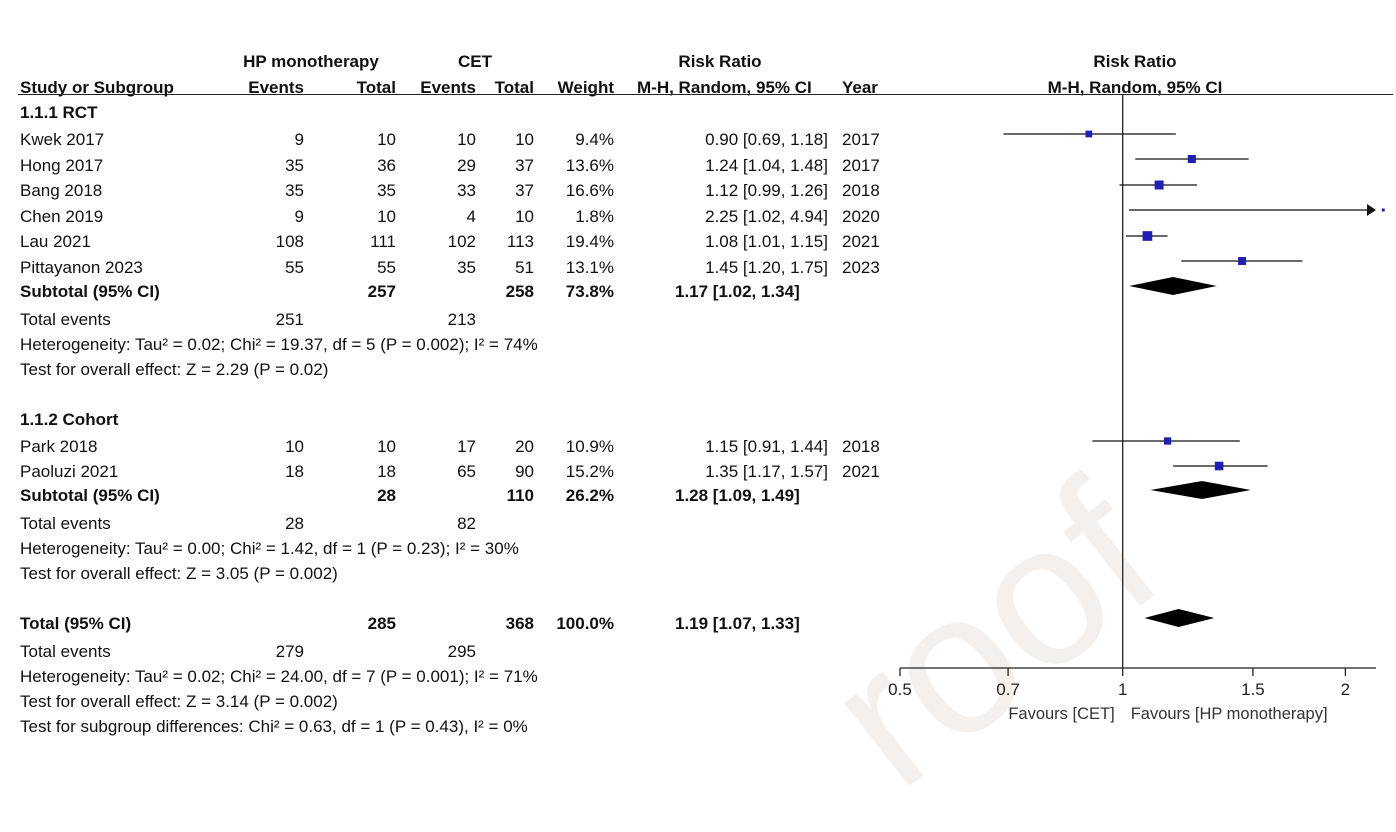 The image size is (1396, 832). What do you see at coordinates (589, 495) in the screenshot?
I see `subtotal-weight: 26.2%` at bounding box center [589, 495].